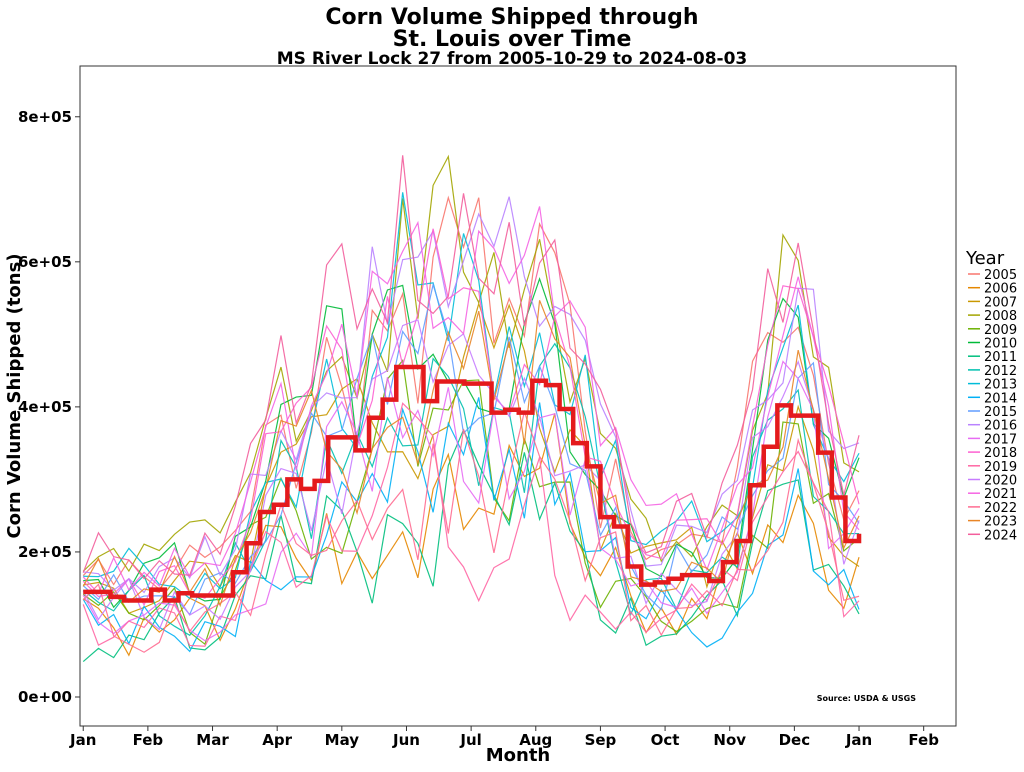  I want to click on x-tick-label: Jun, so click(406, 740).